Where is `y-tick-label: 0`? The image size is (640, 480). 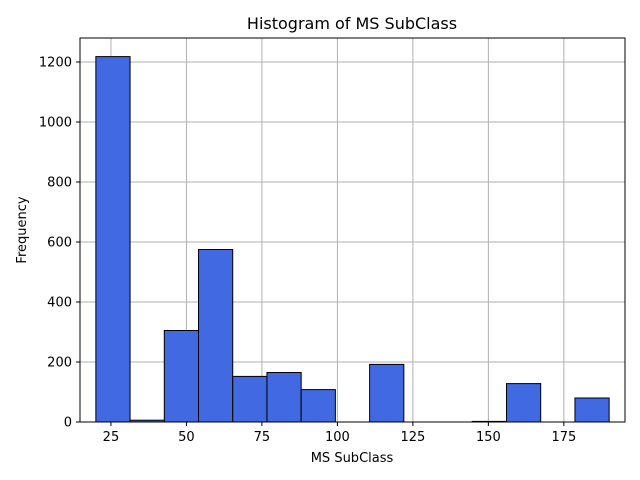
y-tick-label: 0 is located at coordinates (68, 423).